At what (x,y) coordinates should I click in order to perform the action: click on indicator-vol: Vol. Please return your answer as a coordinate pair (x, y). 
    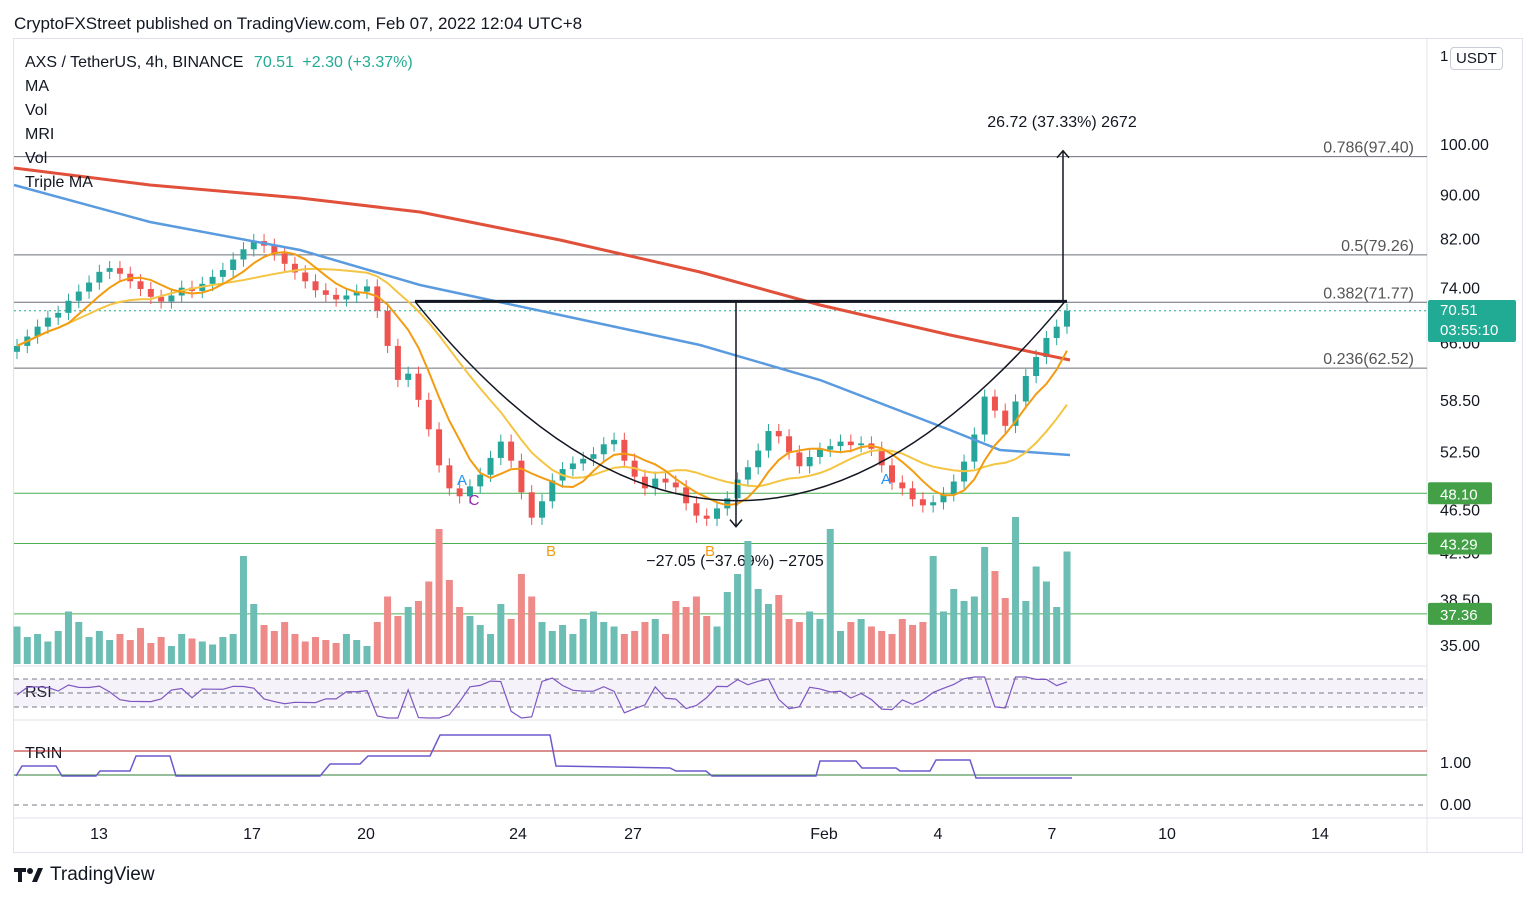
    Looking at the image, I should click on (36, 110).